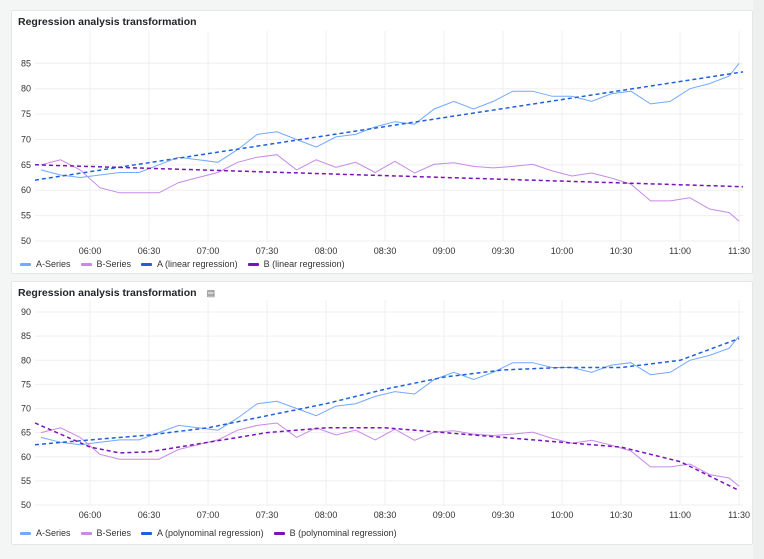 The height and width of the screenshot is (559, 764). I want to click on library-panel-icon: ▤, so click(211, 292).